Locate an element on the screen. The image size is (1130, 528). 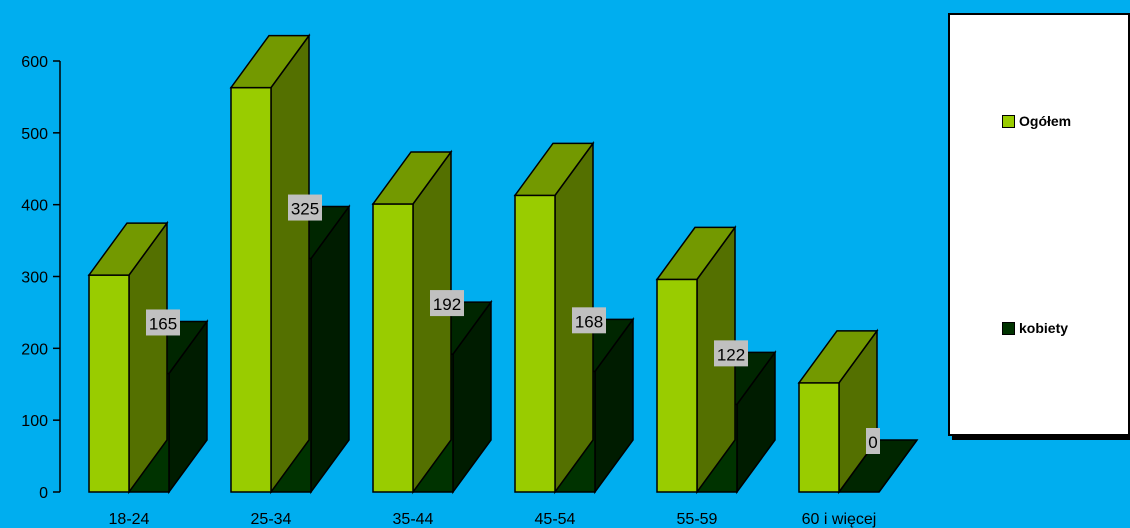
x-axis-labels: 18-24 25-34 35-44 45-54 55-59 60 i więcej is located at coordinates (493, 519).